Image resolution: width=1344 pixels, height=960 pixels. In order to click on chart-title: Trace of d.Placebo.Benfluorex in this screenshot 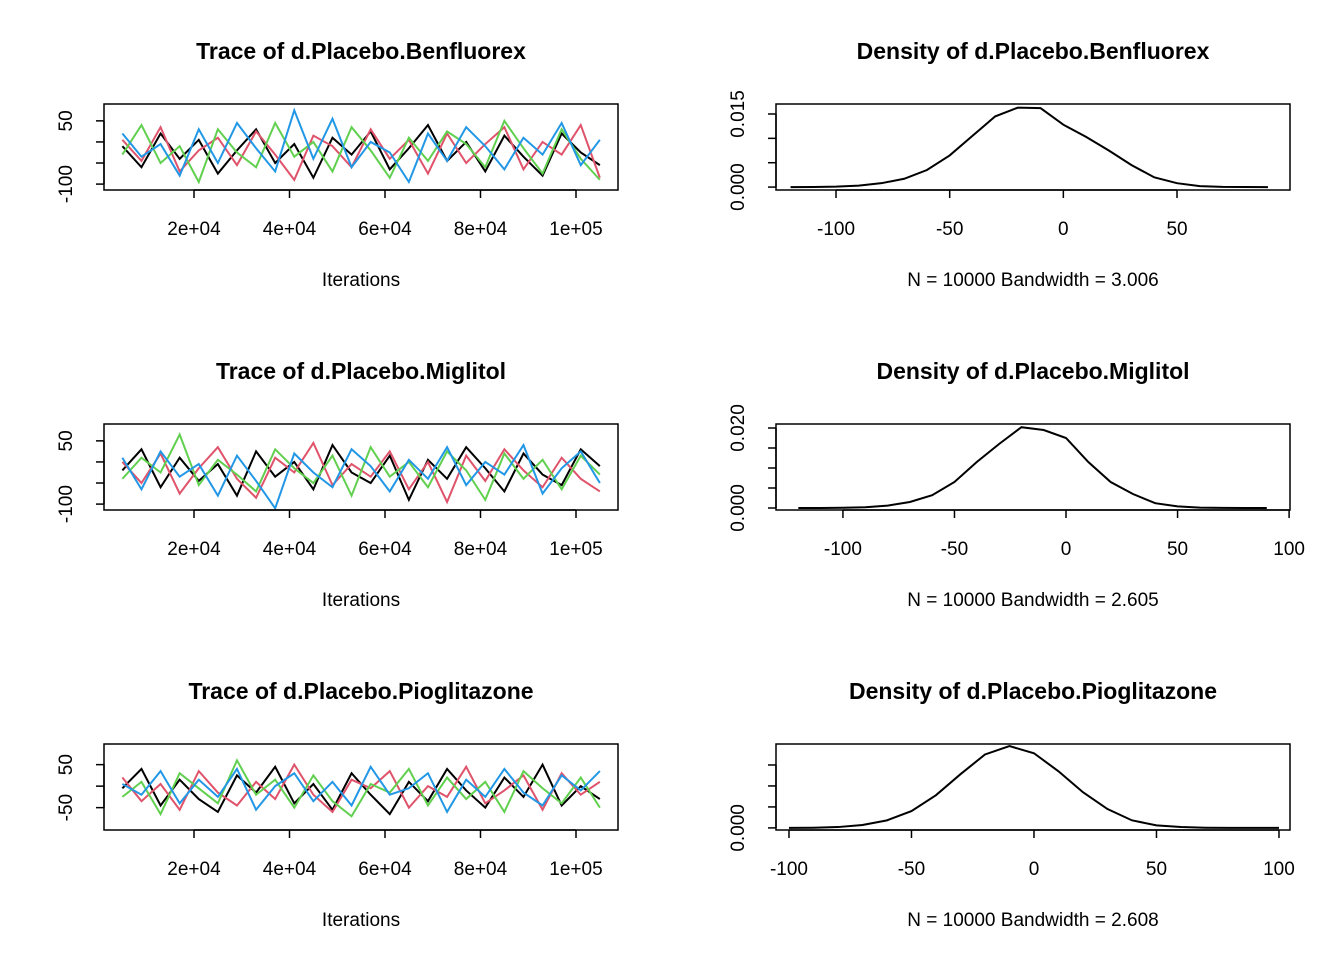, I will do `click(361, 51)`.